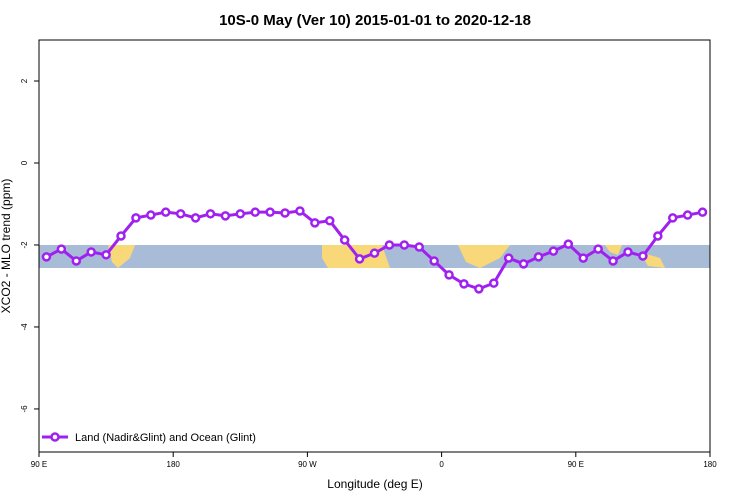 The width and height of the screenshot is (750, 500). What do you see at coordinates (24, 245) in the screenshot?
I see `y-tick-label: -2` at bounding box center [24, 245].